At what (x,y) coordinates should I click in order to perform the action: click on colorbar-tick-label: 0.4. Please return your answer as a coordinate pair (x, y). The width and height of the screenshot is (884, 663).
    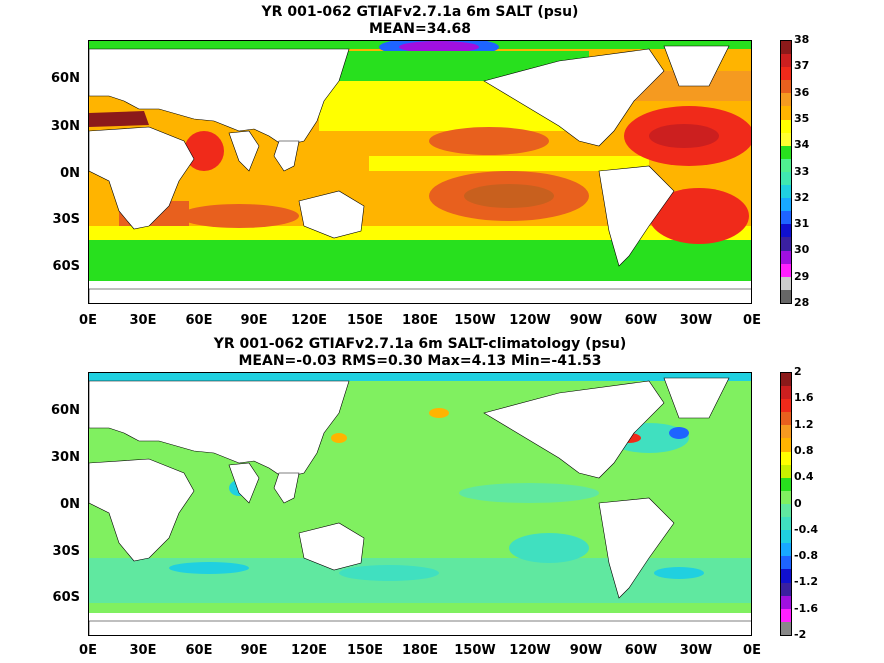
    Looking at the image, I should click on (804, 477).